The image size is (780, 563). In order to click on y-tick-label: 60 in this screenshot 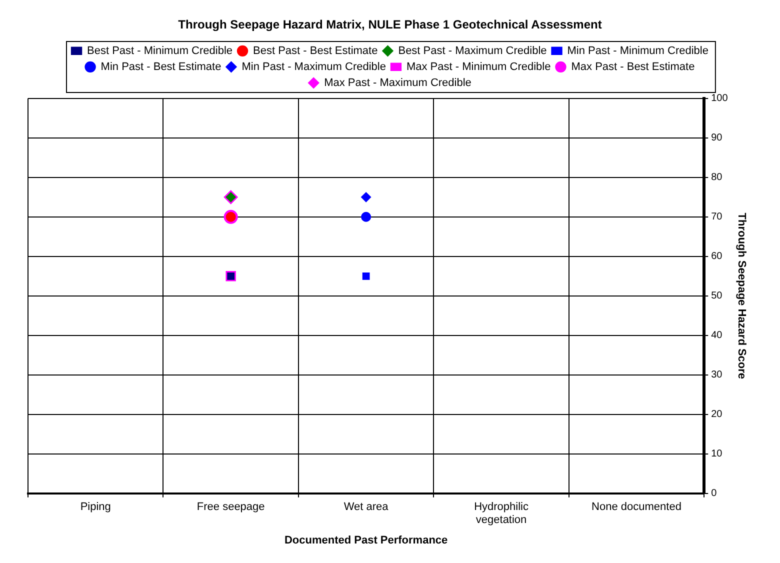, I will do `click(717, 256)`.